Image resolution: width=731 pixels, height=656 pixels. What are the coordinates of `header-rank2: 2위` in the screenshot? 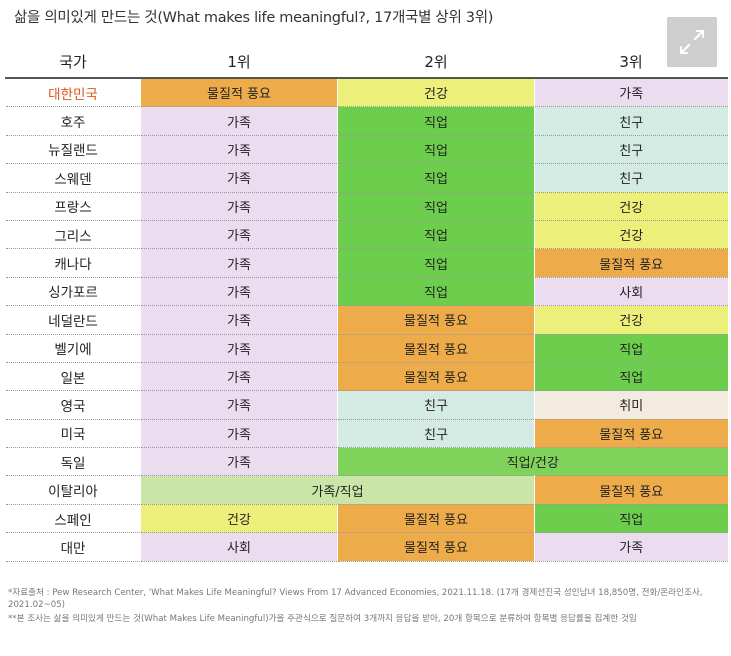 It's located at (436, 62).